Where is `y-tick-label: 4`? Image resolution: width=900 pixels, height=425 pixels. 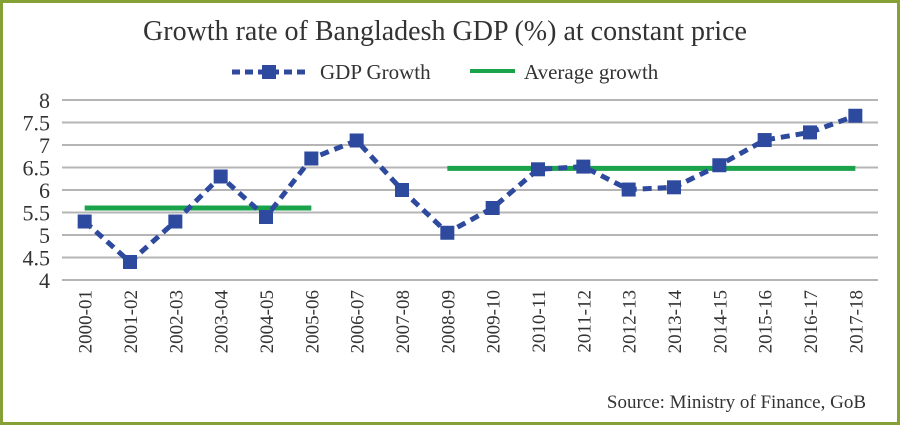
y-tick-label: 4 is located at coordinates (44, 280).